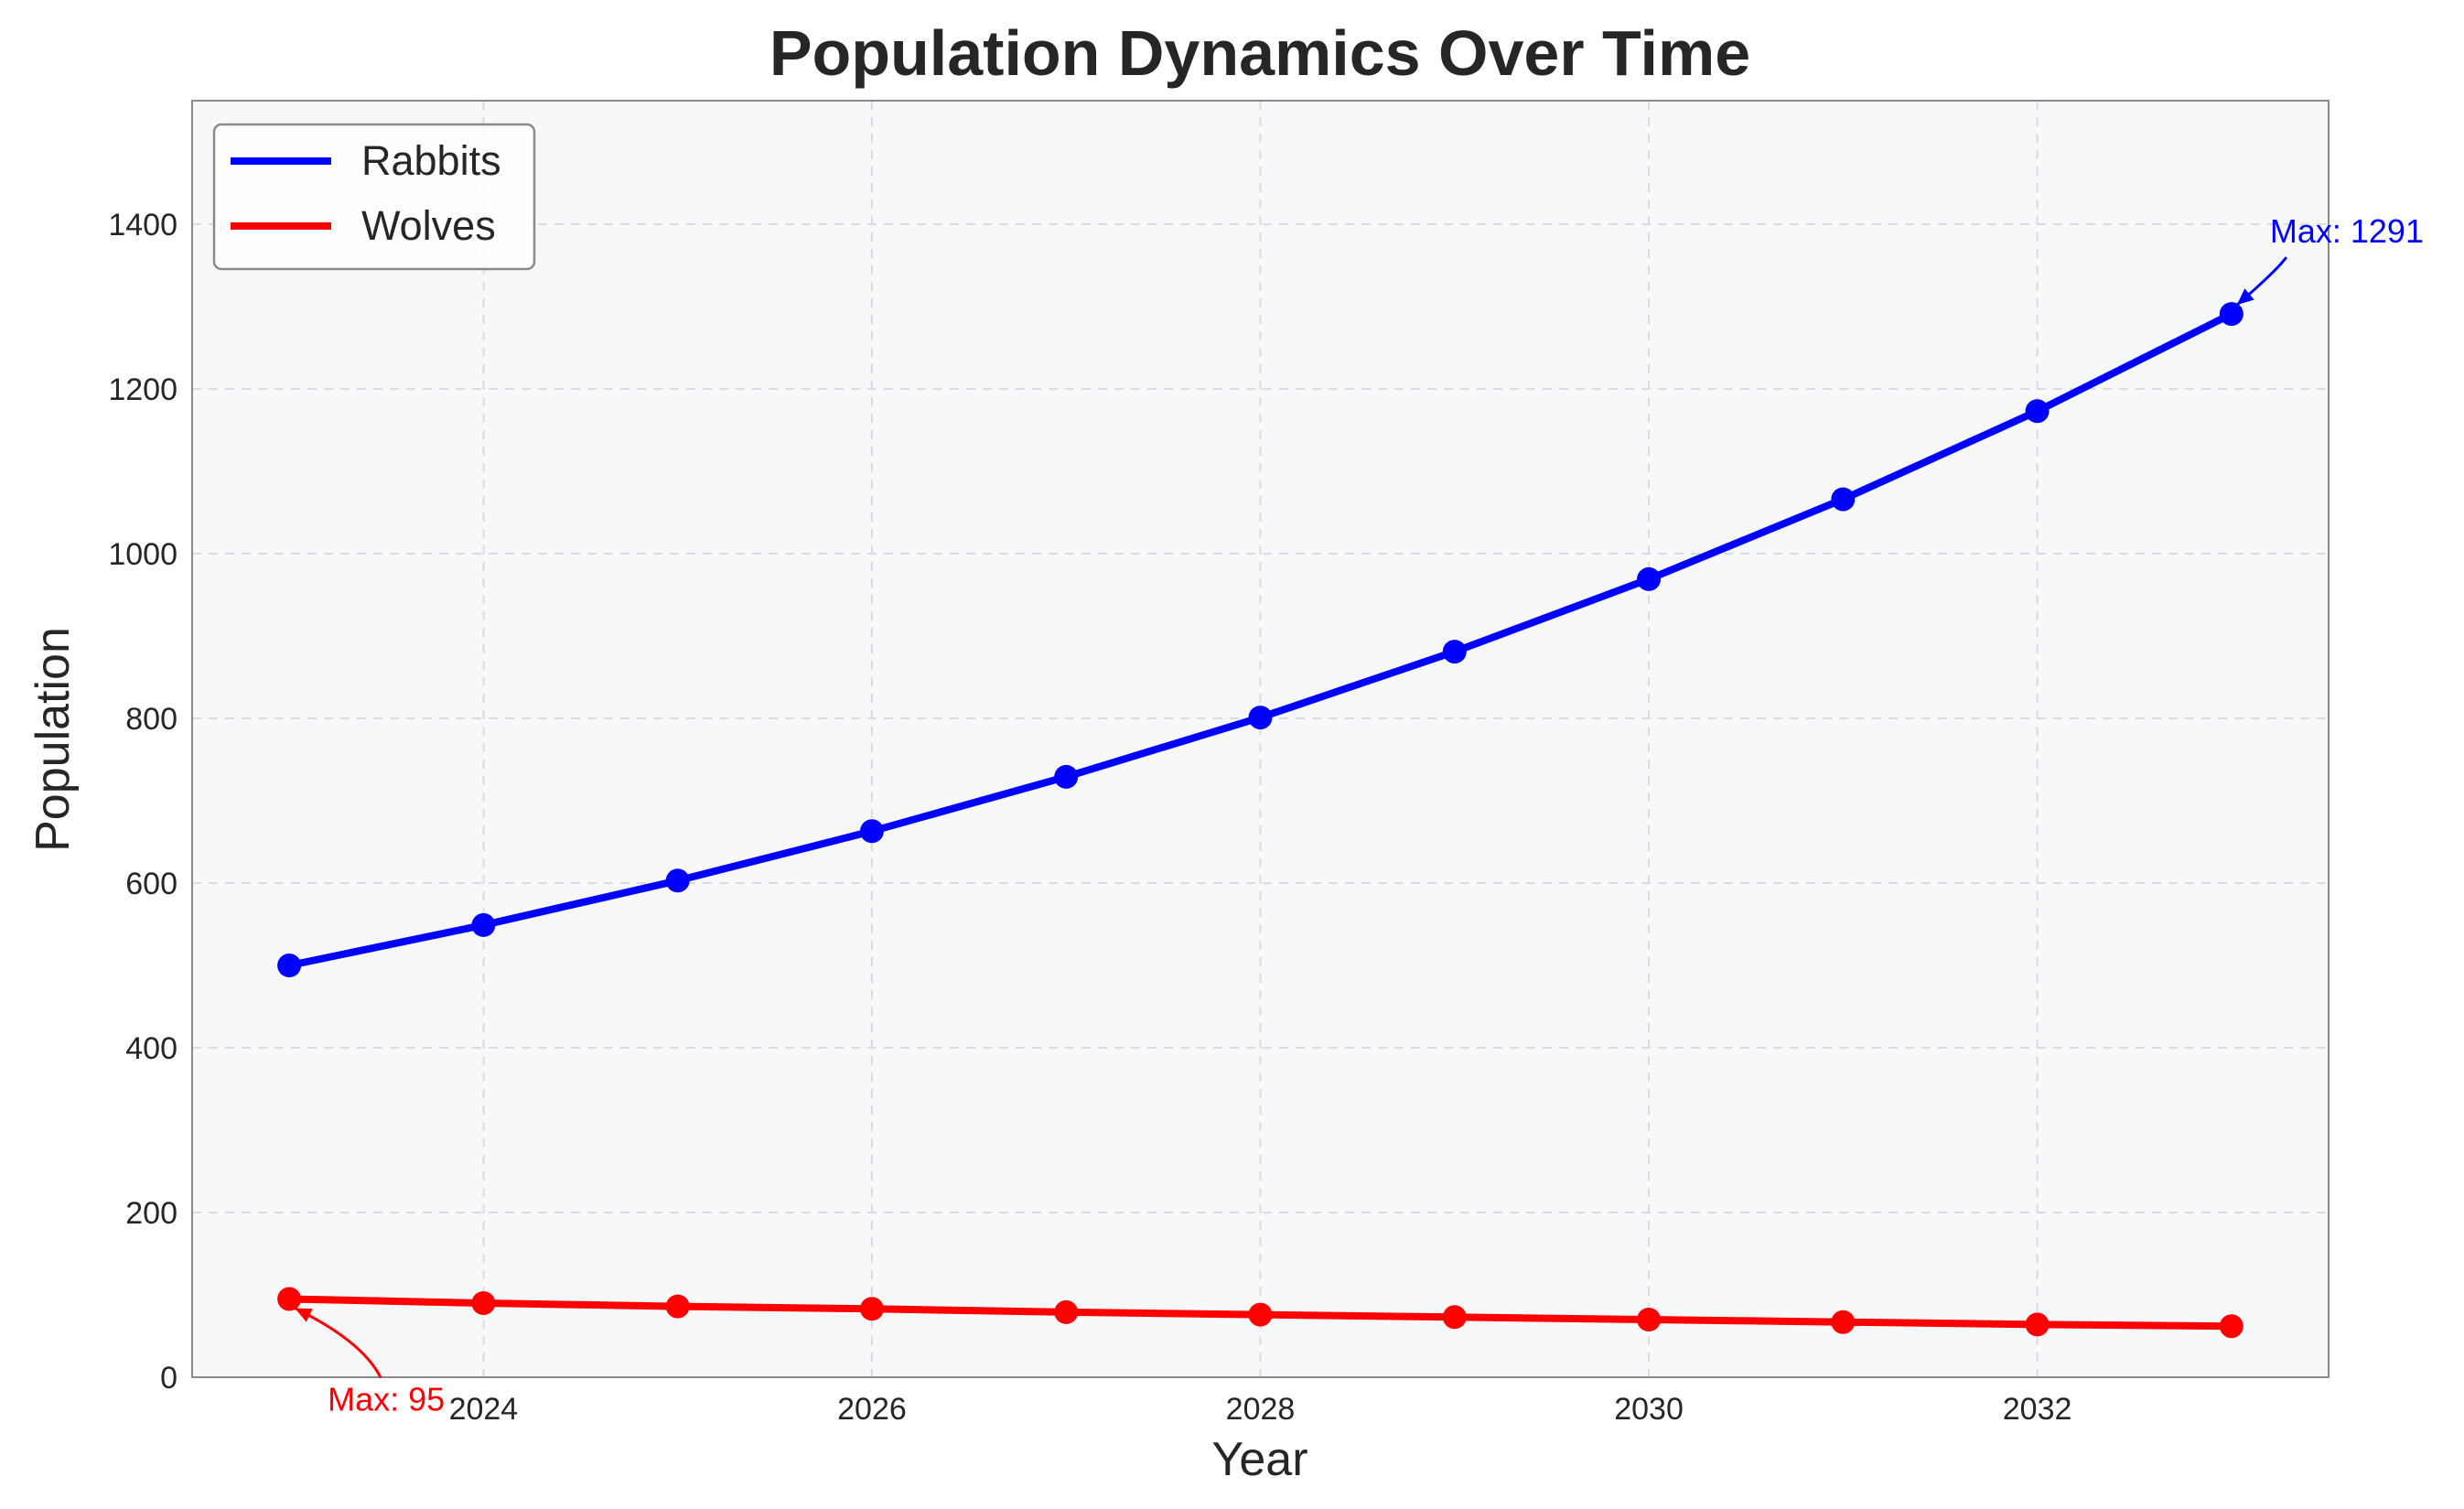 This screenshot has width=2464, height=1509. I want to click on y-tick-label: 400, so click(151, 1048).